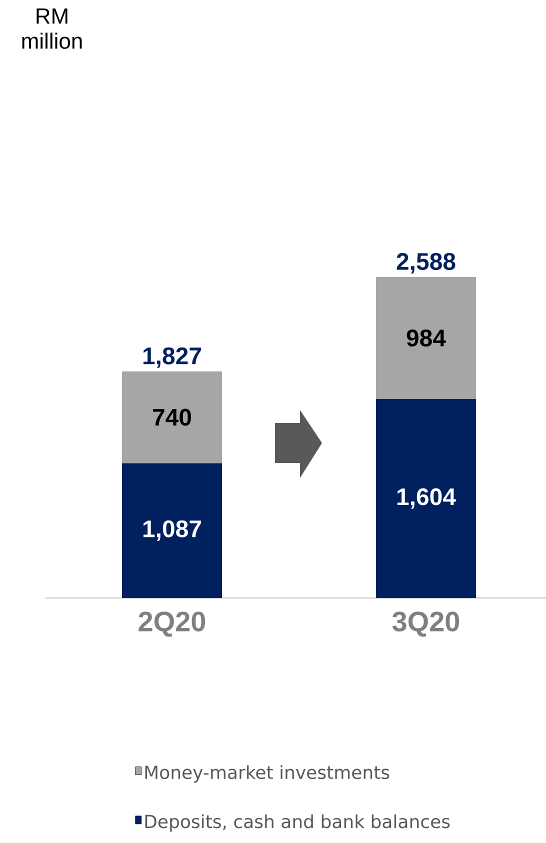 The height and width of the screenshot is (843, 546). I want to click on data-label: 984, so click(426, 338).